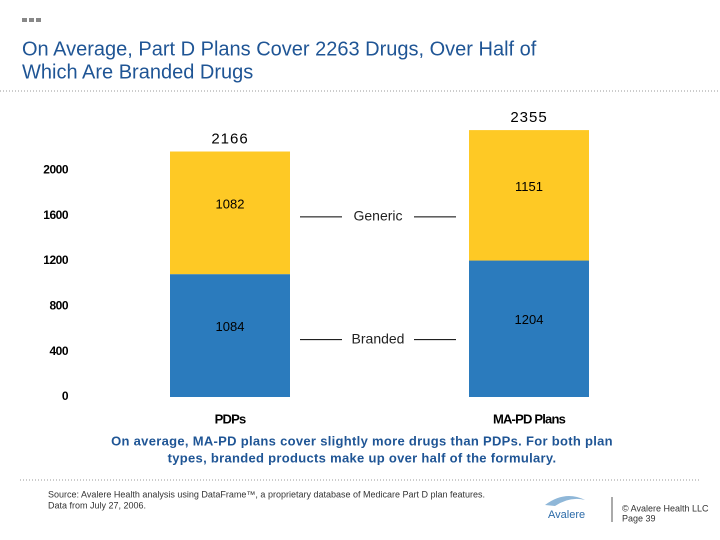 The image size is (720, 540). Describe the element at coordinates (566, 515) in the screenshot. I see `logo: Avalere` at that location.